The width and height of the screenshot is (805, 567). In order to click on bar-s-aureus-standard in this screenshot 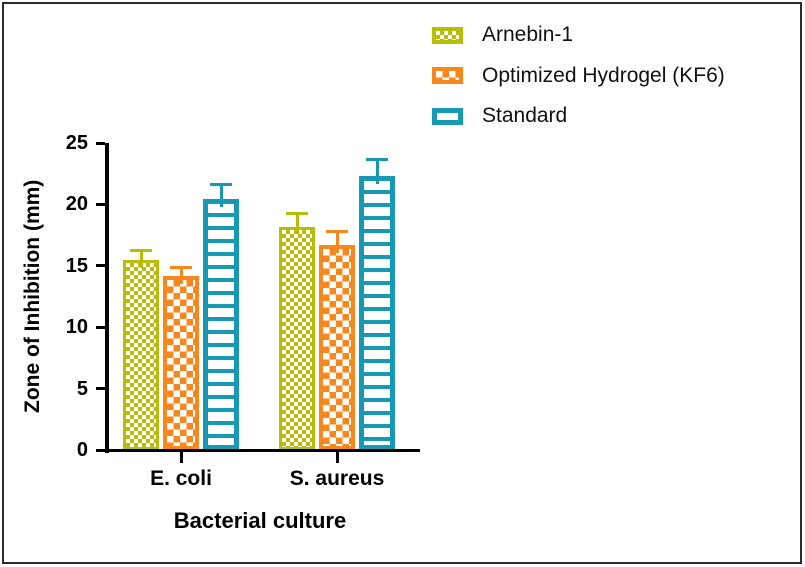, I will do `click(377, 313)`.